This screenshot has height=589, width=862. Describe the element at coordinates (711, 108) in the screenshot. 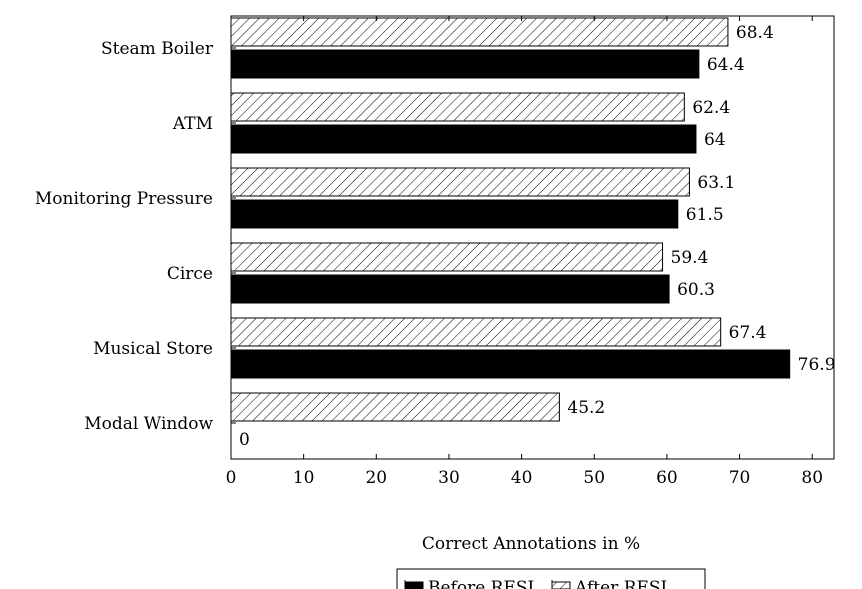

I see `value-label-after-1: 62.4` at that location.